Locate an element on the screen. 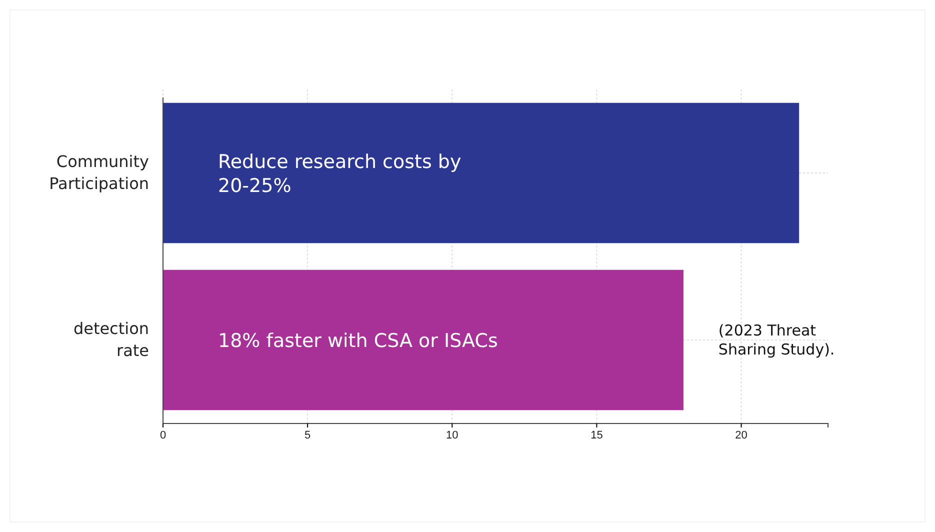  y-tick-label: detection rate is located at coordinates (111, 339).